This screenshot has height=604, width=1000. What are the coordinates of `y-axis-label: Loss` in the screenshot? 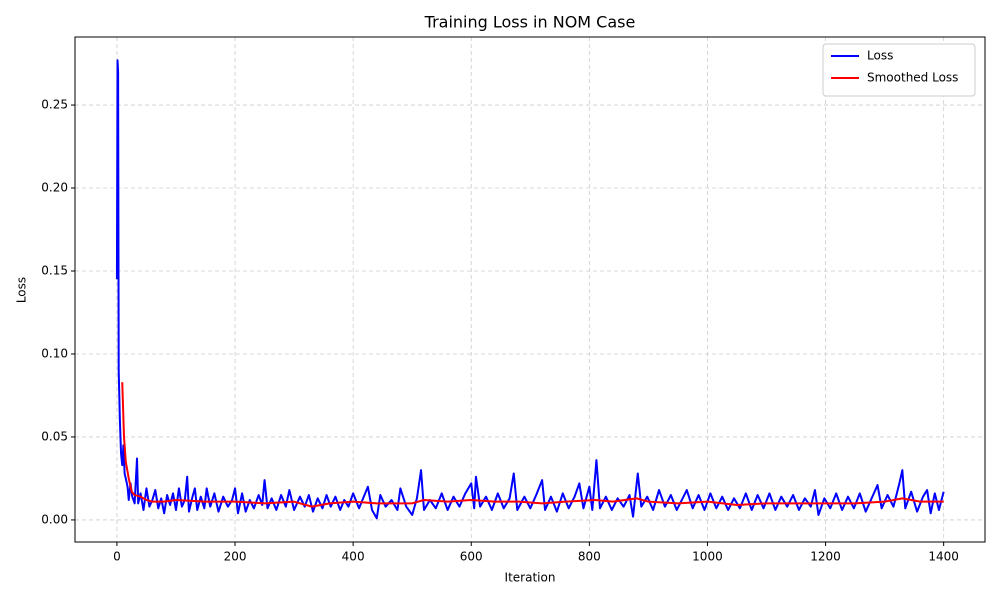 It's located at (22, 290).